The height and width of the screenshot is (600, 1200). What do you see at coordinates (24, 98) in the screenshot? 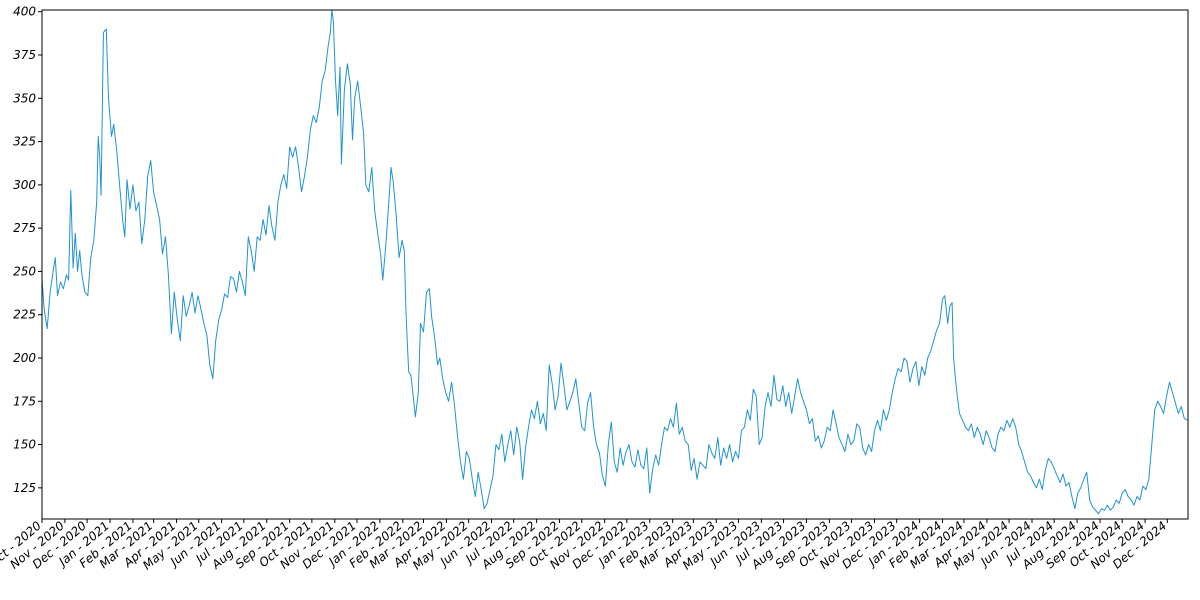
I see `y-tick-label: 350` at bounding box center [24, 98].